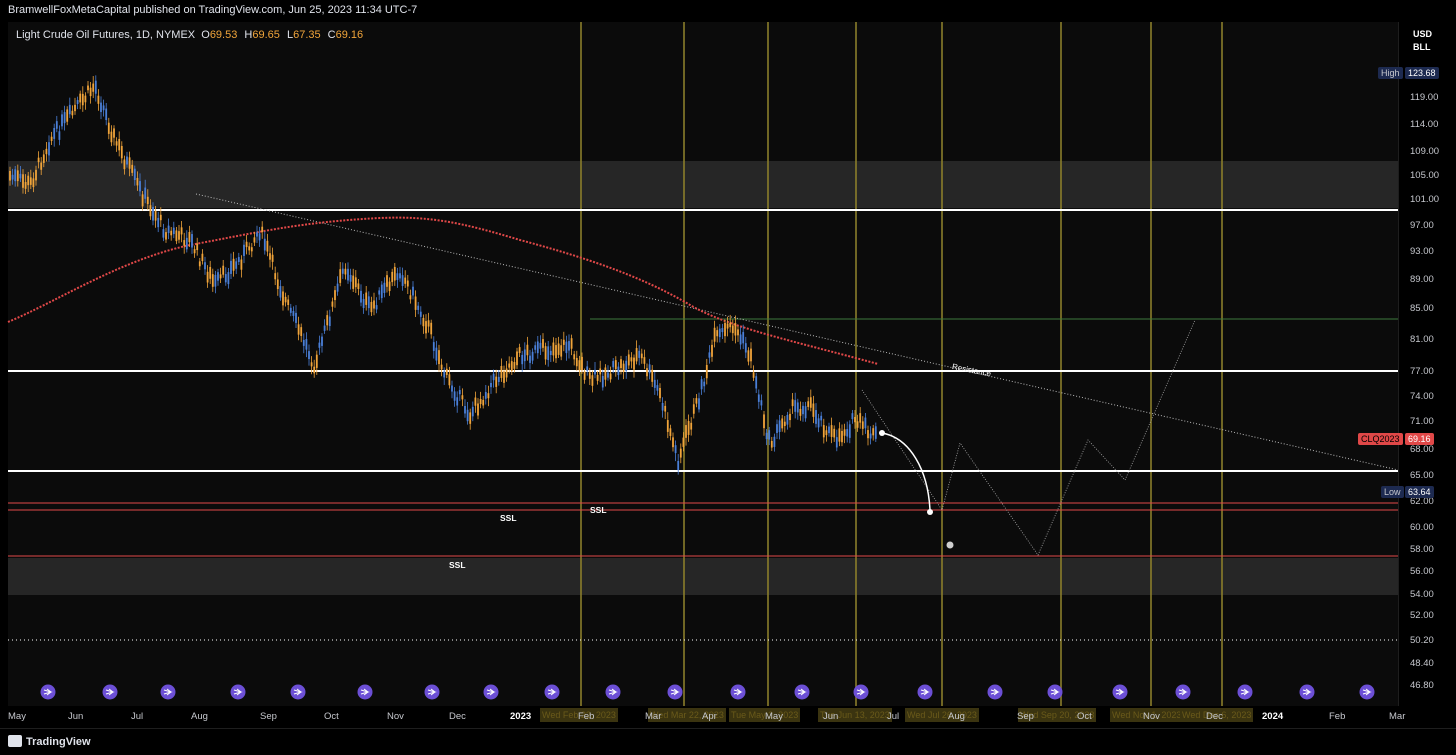 The height and width of the screenshot is (755, 1456). What do you see at coordinates (942, 715) in the screenshot?
I see `date-highlight: Wed Jul 26, 2023` at bounding box center [942, 715].